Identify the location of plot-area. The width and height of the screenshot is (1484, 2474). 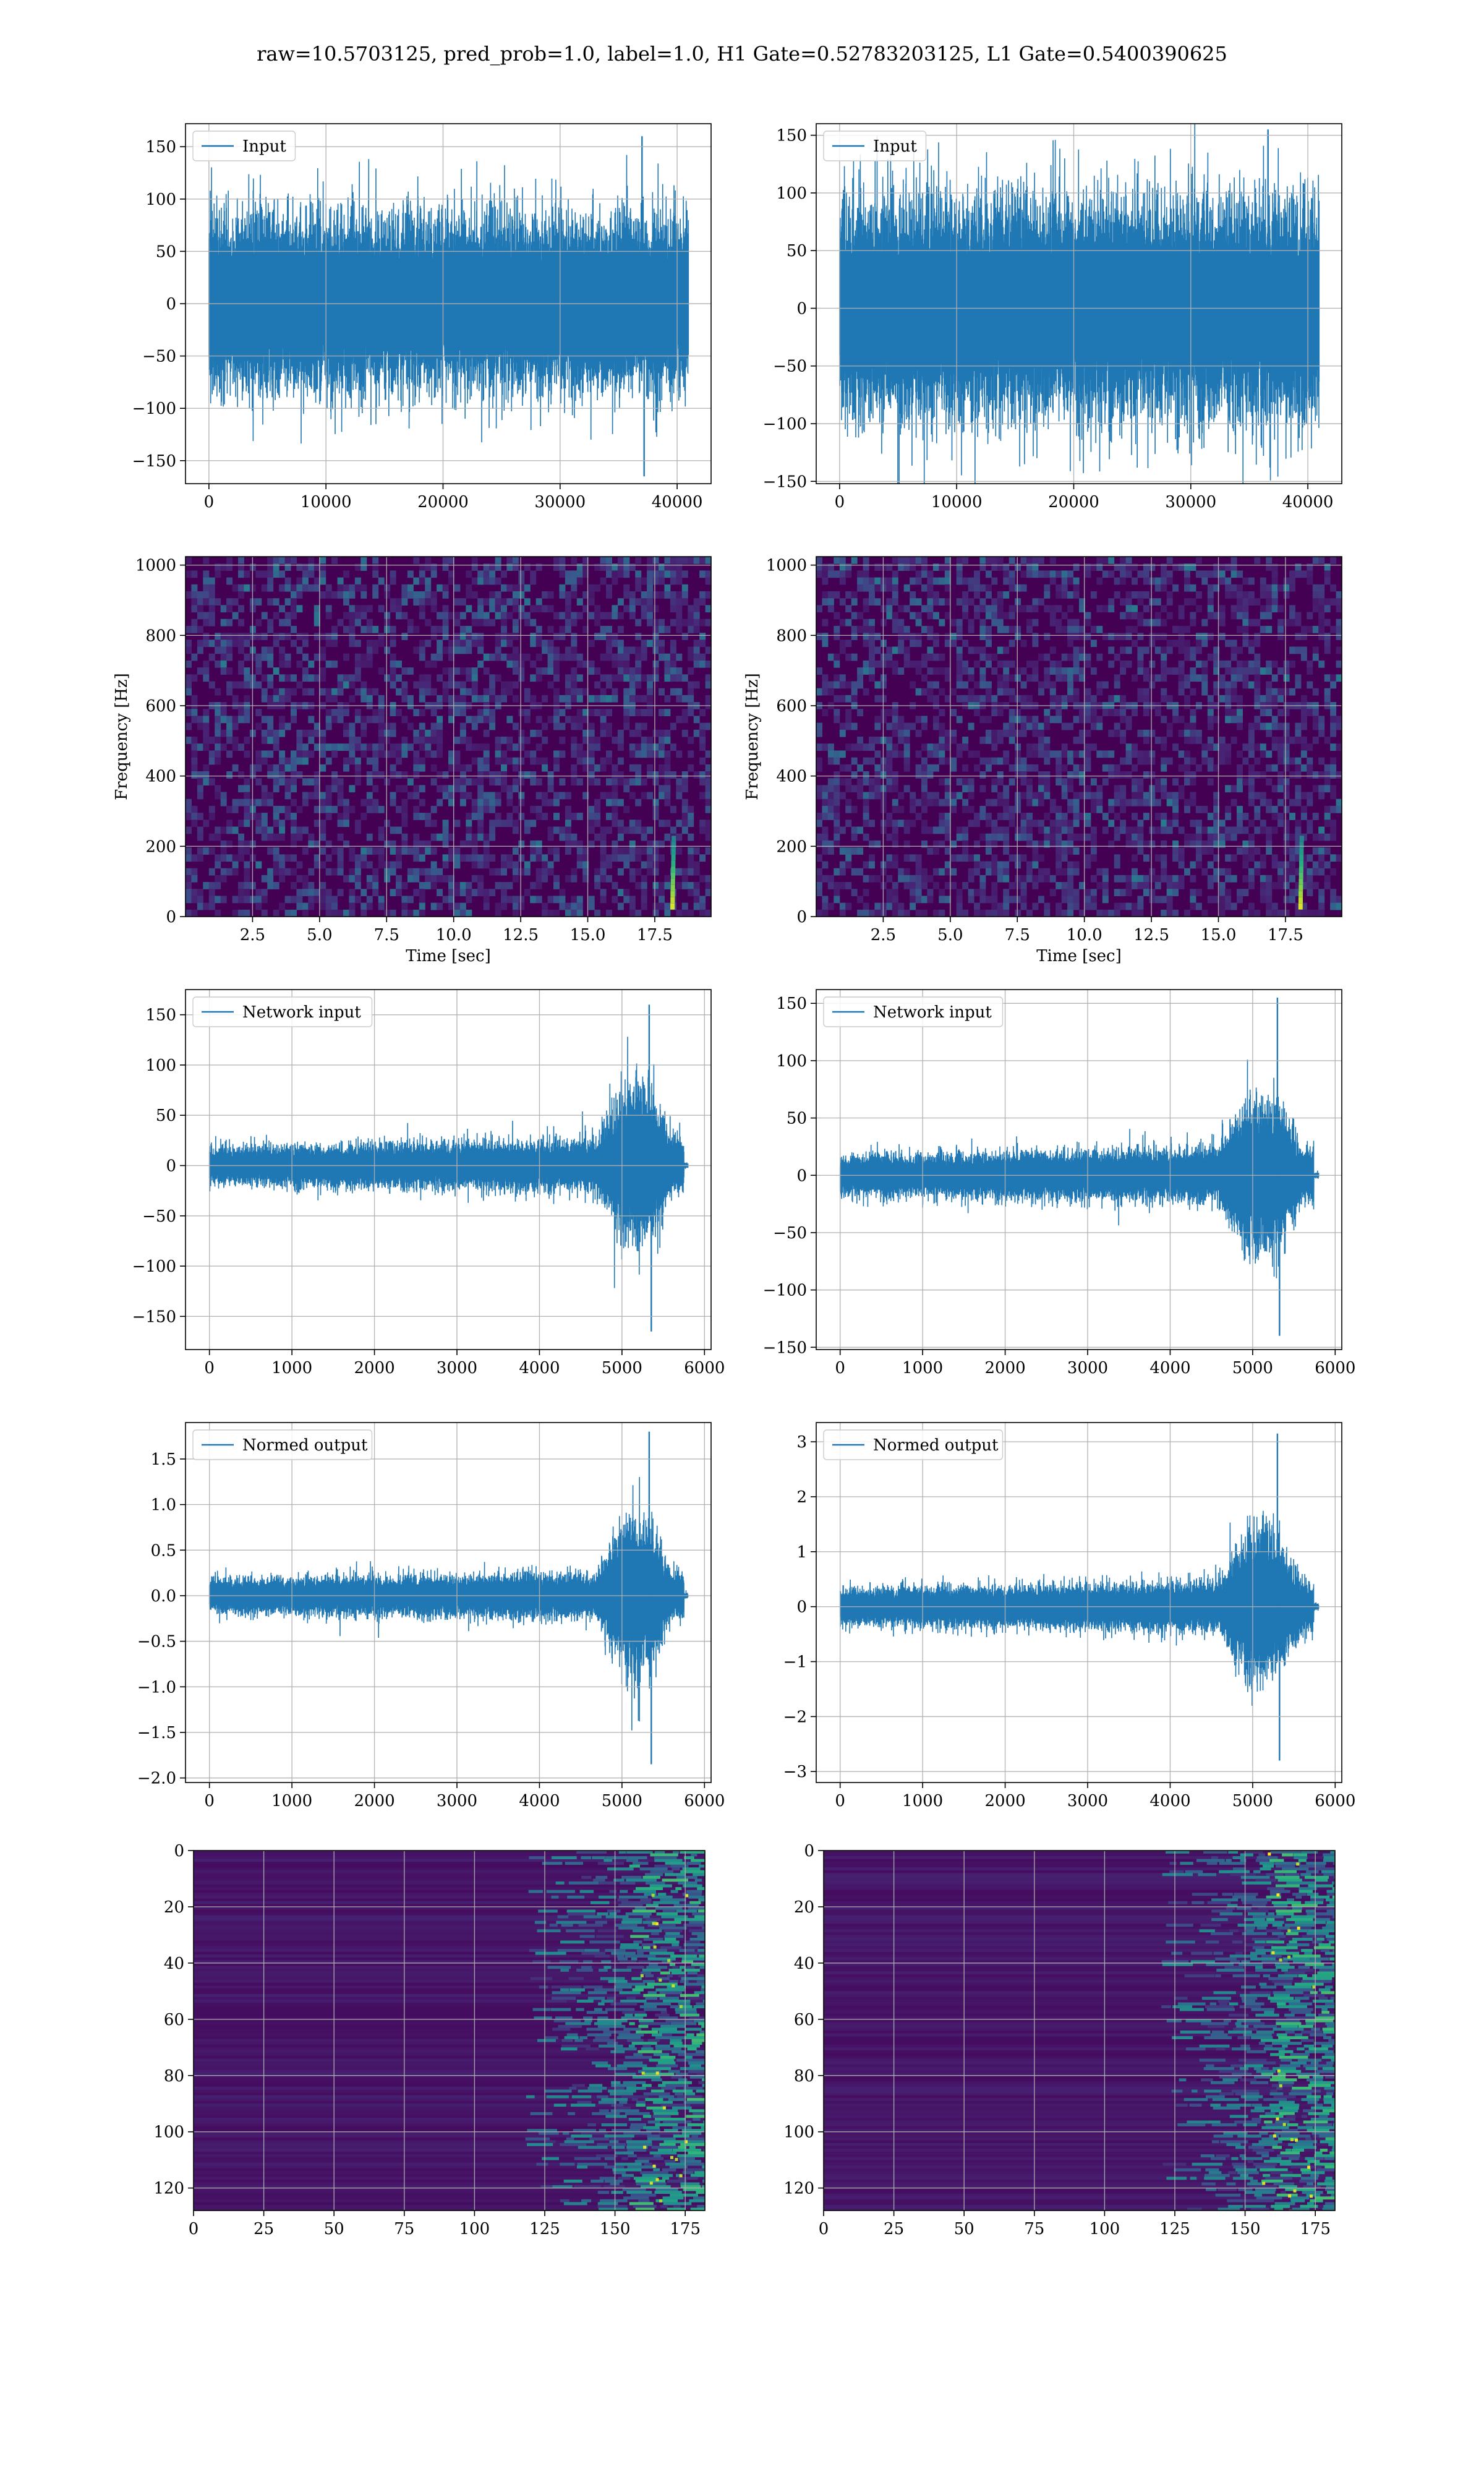
(448, 1168).